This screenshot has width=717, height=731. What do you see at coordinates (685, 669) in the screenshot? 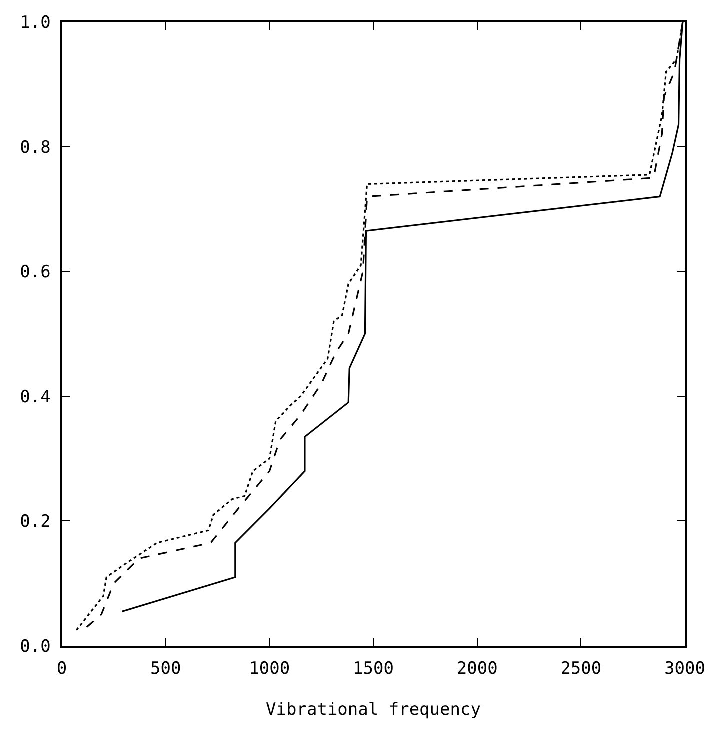
I see `x-tick-label: 3000` at bounding box center [685, 669].